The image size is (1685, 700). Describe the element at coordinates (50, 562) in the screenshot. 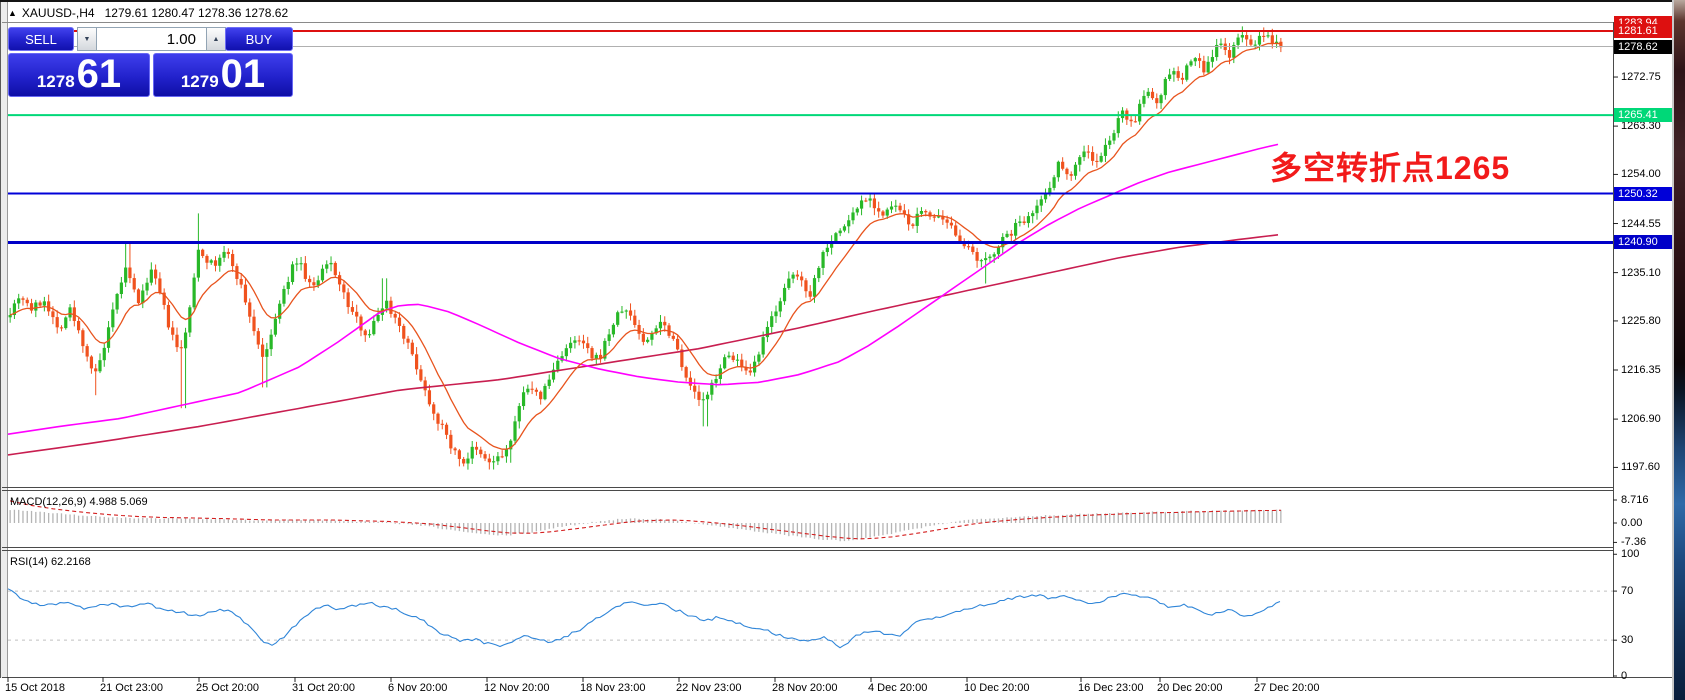

I see `rsi-indicator-label: RSI(14) 62.2168` at that location.